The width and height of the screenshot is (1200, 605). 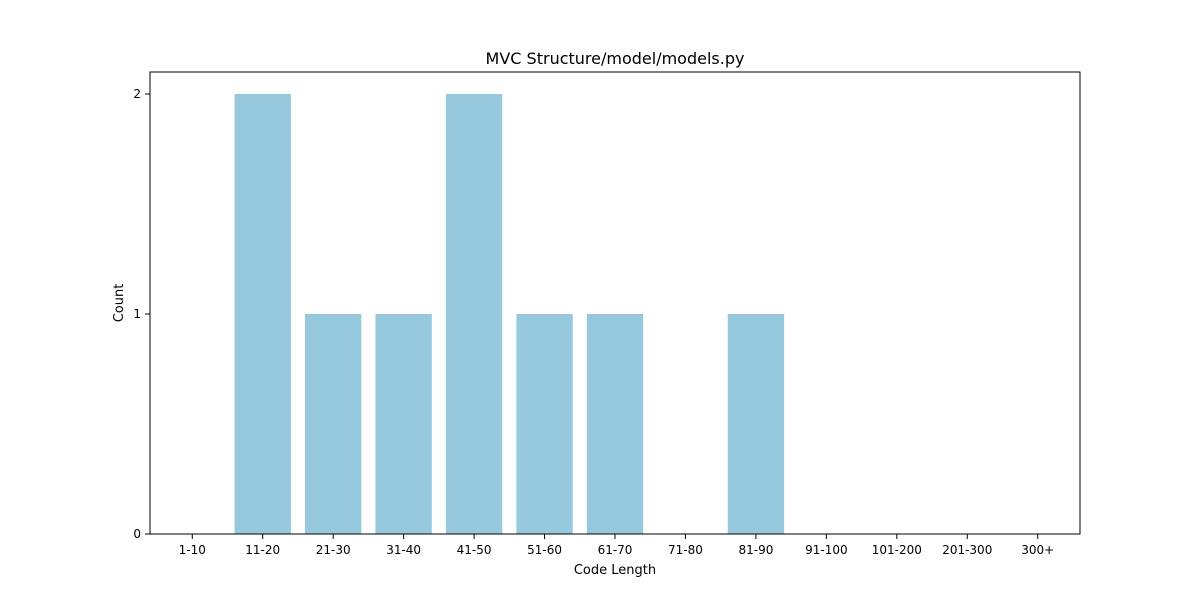 What do you see at coordinates (137, 314) in the screenshot?
I see `y-tick-label: 1` at bounding box center [137, 314].